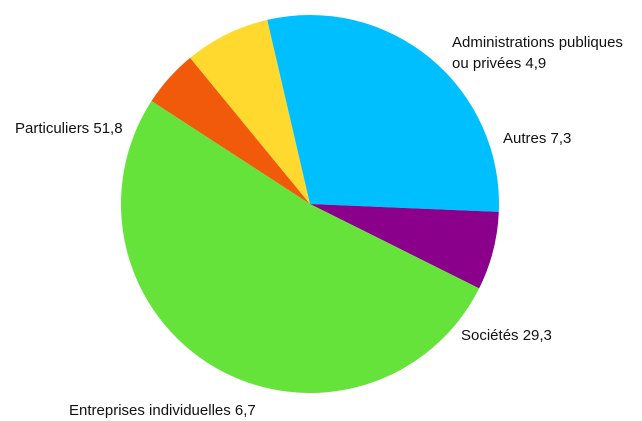  Describe the element at coordinates (537, 42) in the screenshot. I see `pie-label-line: Administrations publiques` at that location.